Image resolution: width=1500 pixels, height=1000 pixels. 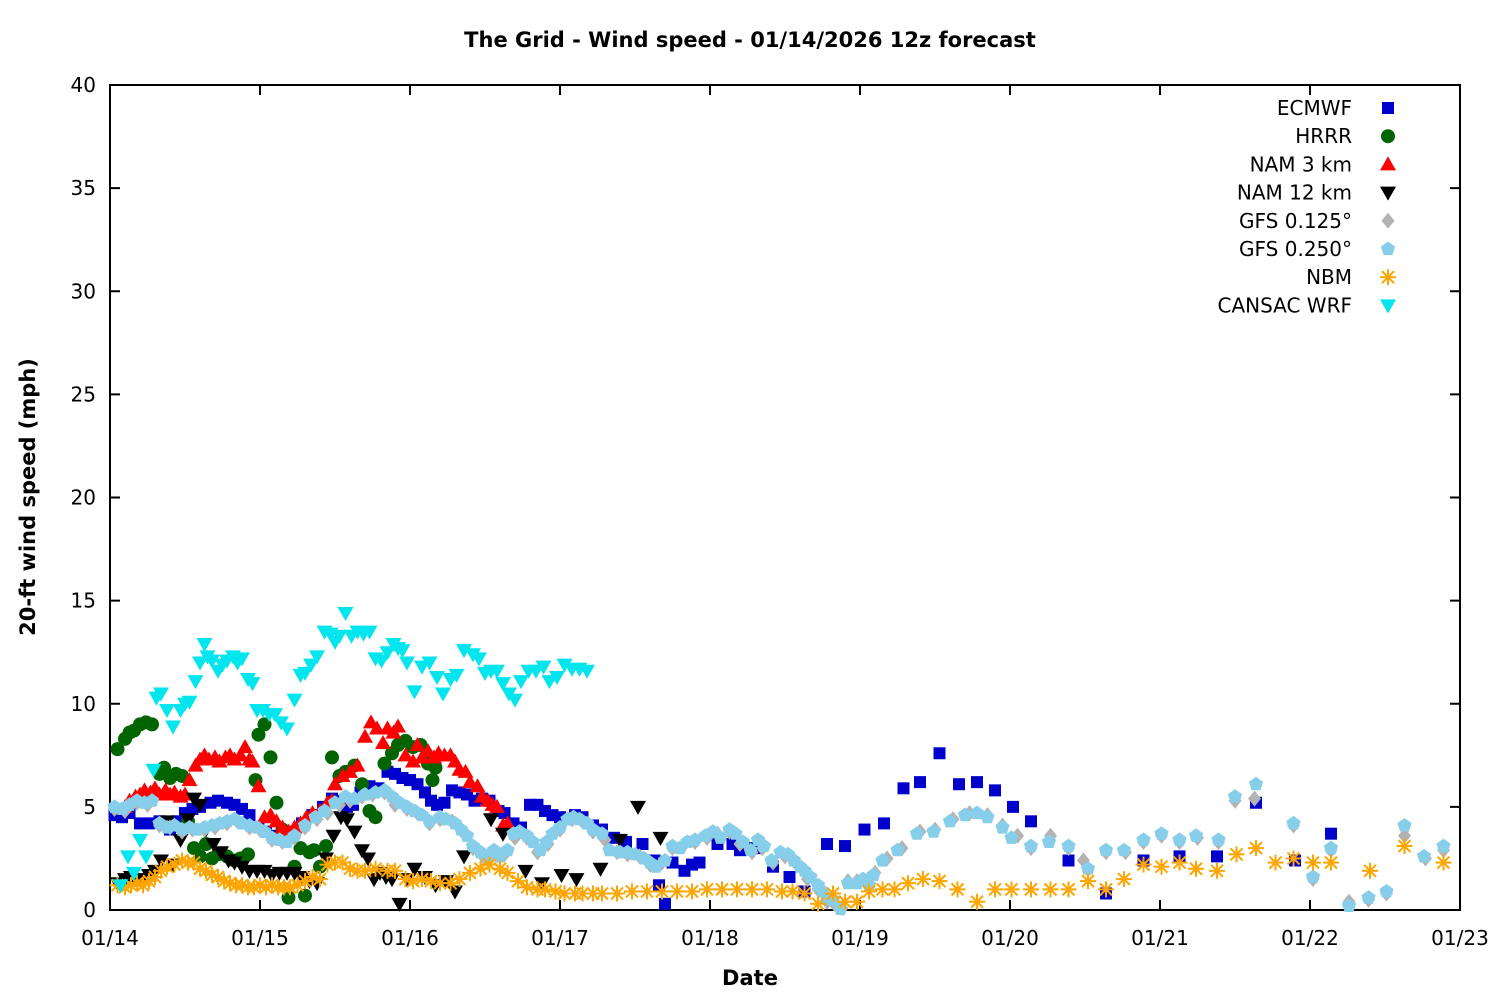 I want to click on x-tick-label: 01/19, so click(x=860, y=938).